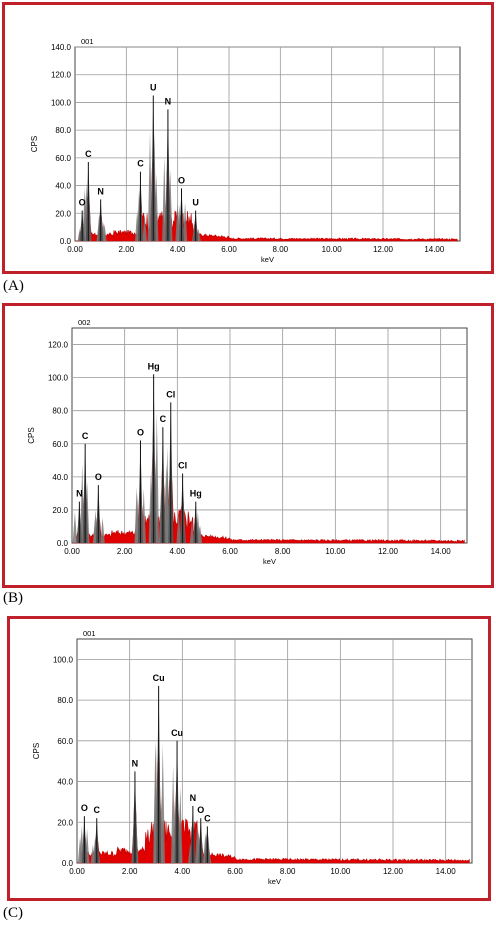 The height and width of the screenshot is (925, 496). Describe the element at coordinates (84, 322) in the screenshot. I see `plot-label: 002` at that location.